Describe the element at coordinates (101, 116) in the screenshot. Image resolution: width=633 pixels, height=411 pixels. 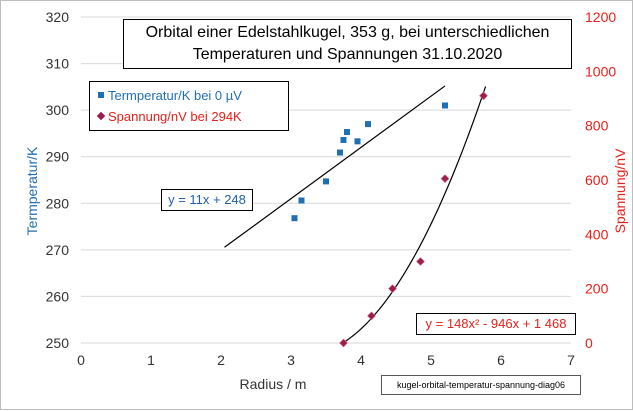
I see `legend-diamond-marker-icon` at that location.